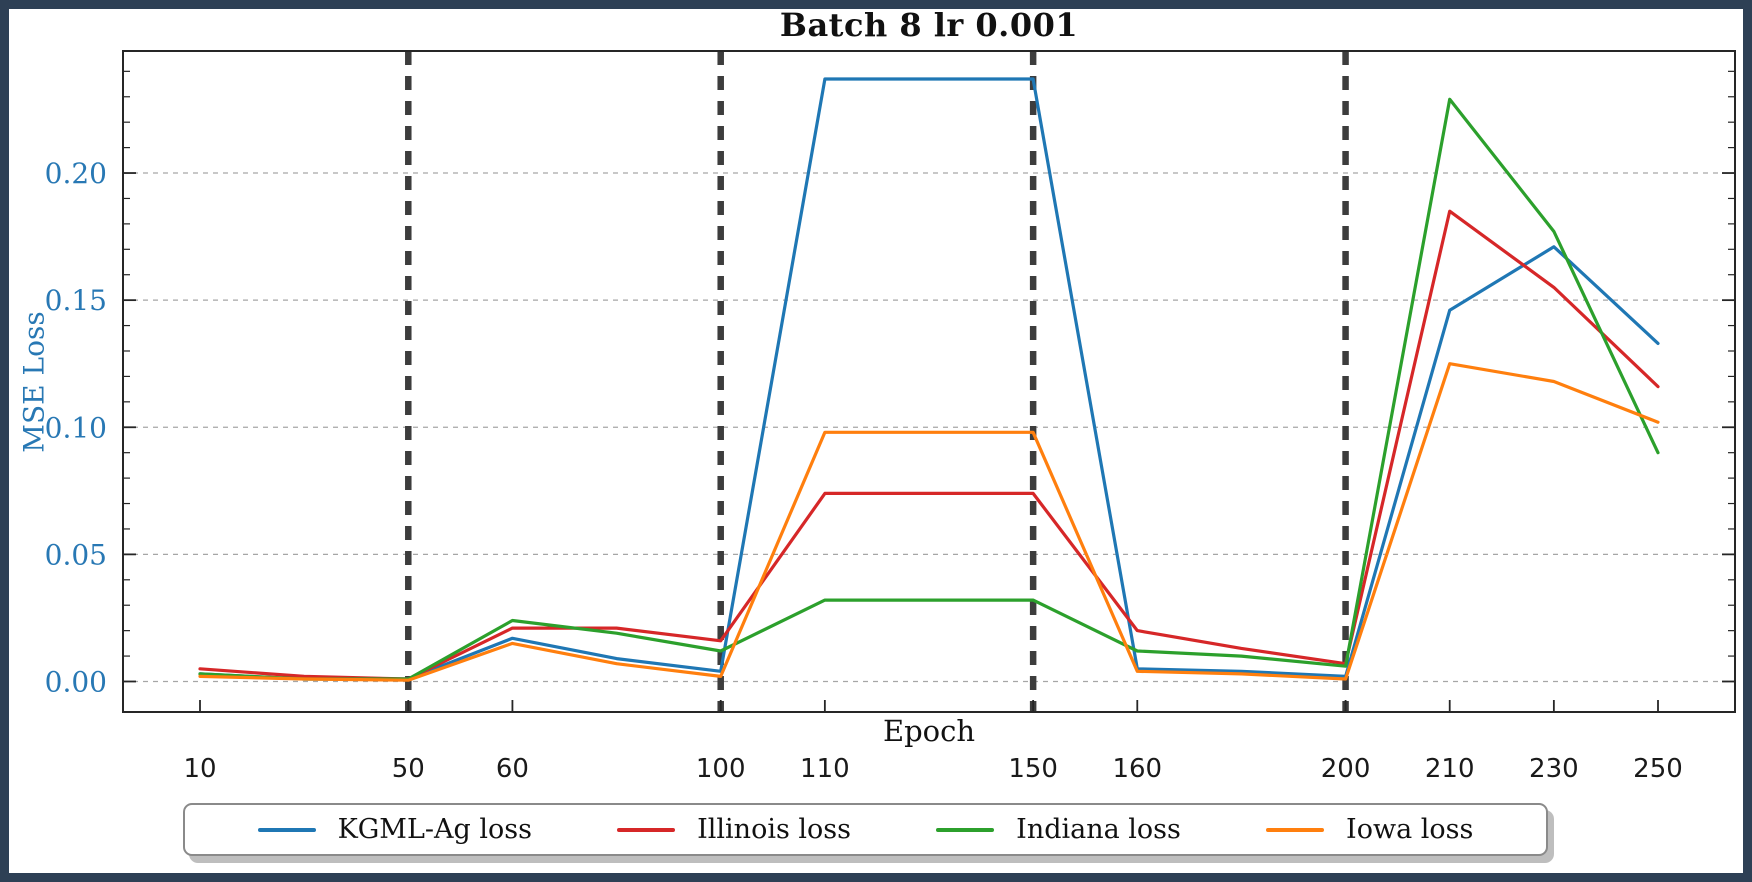 The width and height of the screenshot is (1752, 882). What do you see at coordinates (774, 829) in the screenshot?
I see `legend-label: Illinois loss` at bounding box center [774, 829].